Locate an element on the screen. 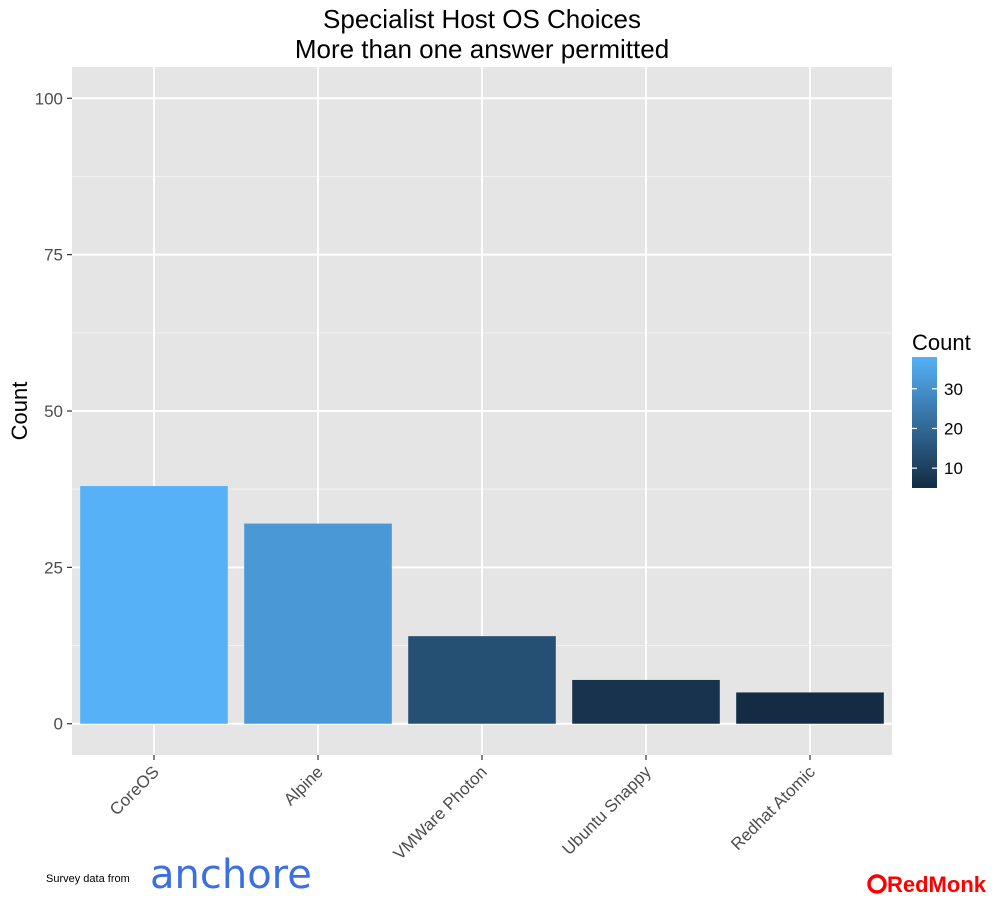 The height and width of the screenshot is (900, 1000). legend-tick-label: 10 is located at coordinates (953, 468).